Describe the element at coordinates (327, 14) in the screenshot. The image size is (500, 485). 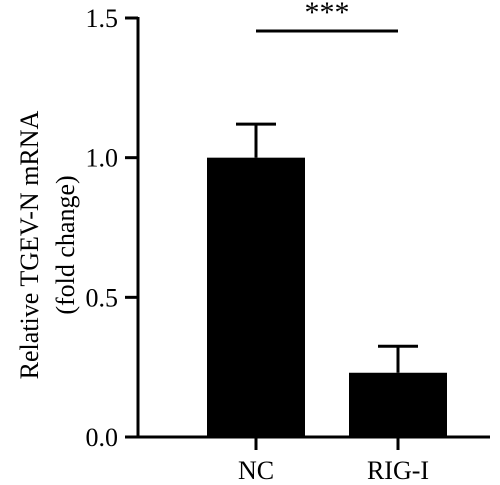
I see `significance-label: ***` at that location.